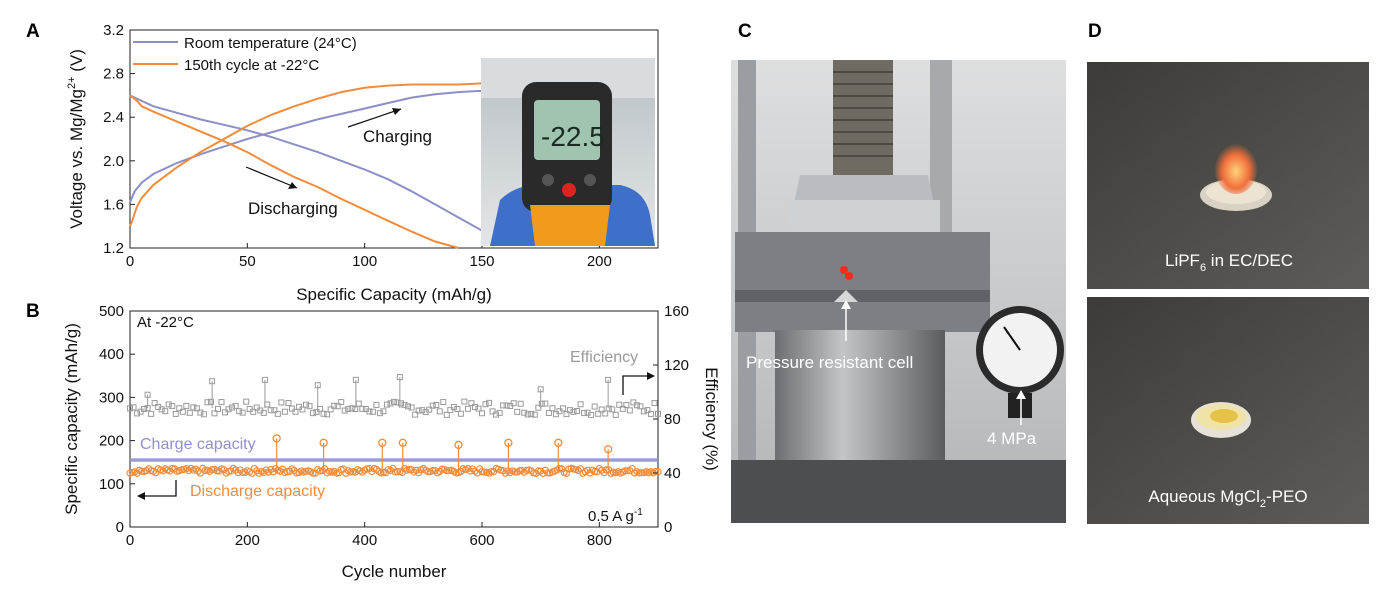 The image size is (1400, 601). Describe the element at coordinates (599, 540) in the screenshot. I see `panel-b-xtick-label-4: 800` at that location.